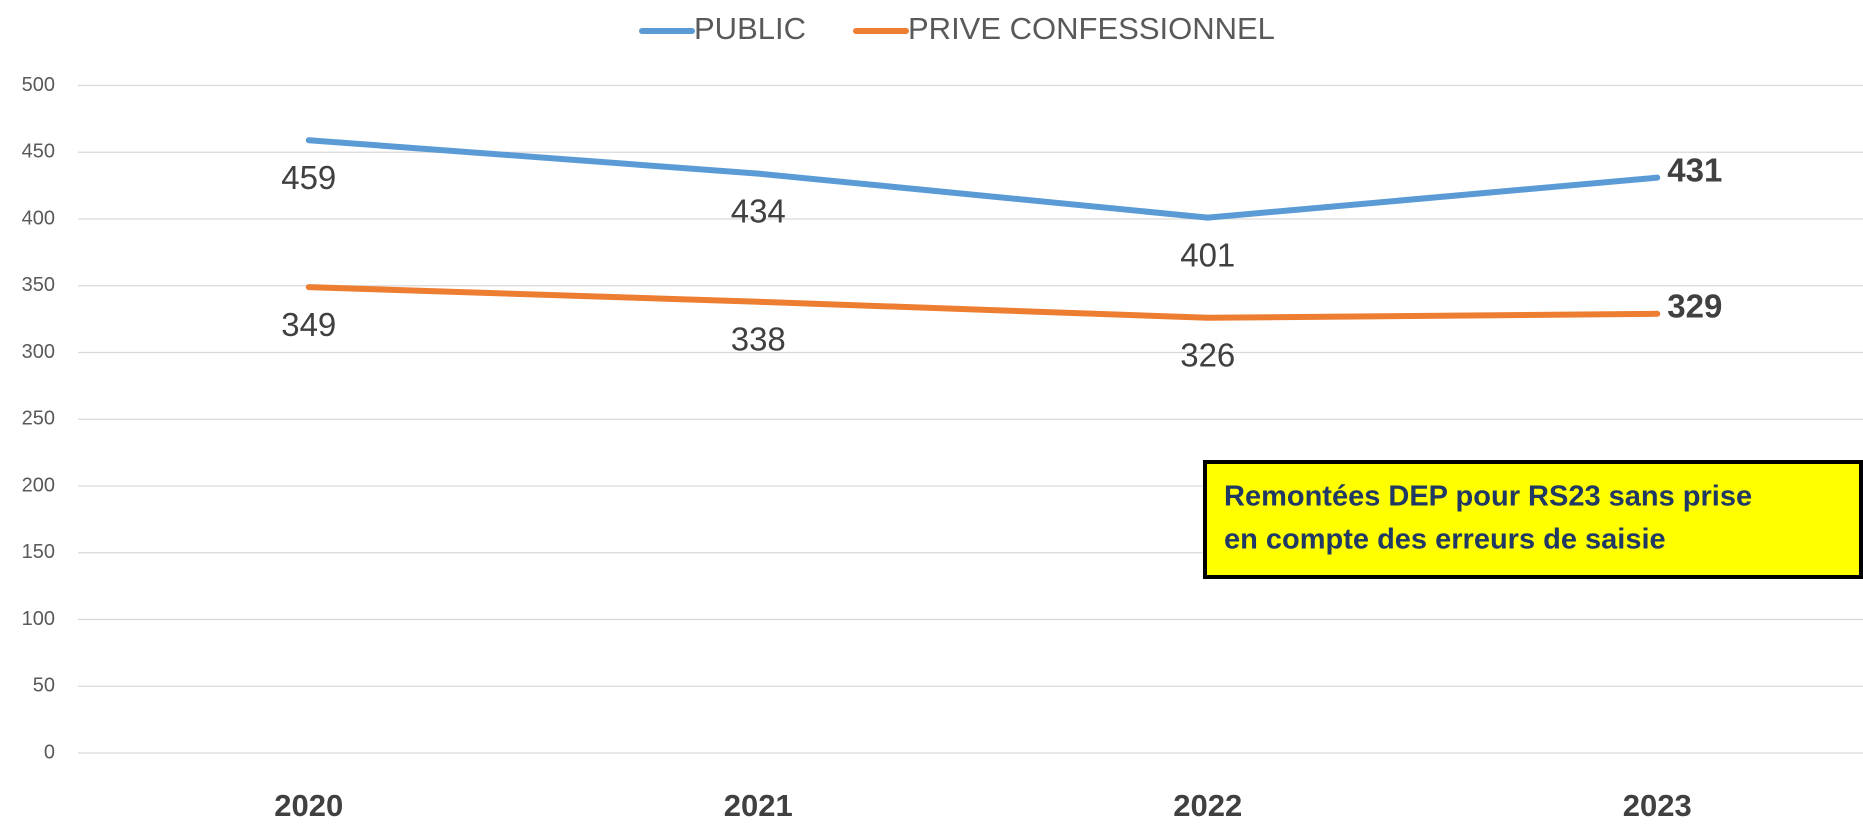 The height and width of the screenshot is (824, 1863). I want to click on y-tick-label: 500, so click(38, 85).